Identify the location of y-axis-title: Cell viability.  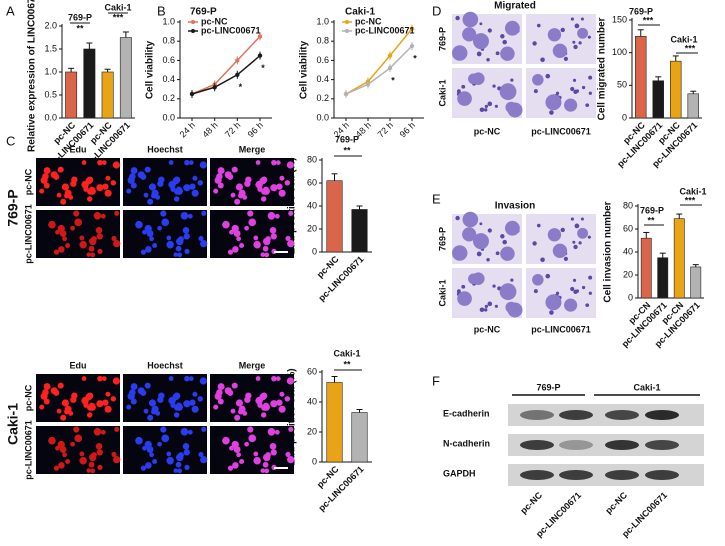
(304, 69).